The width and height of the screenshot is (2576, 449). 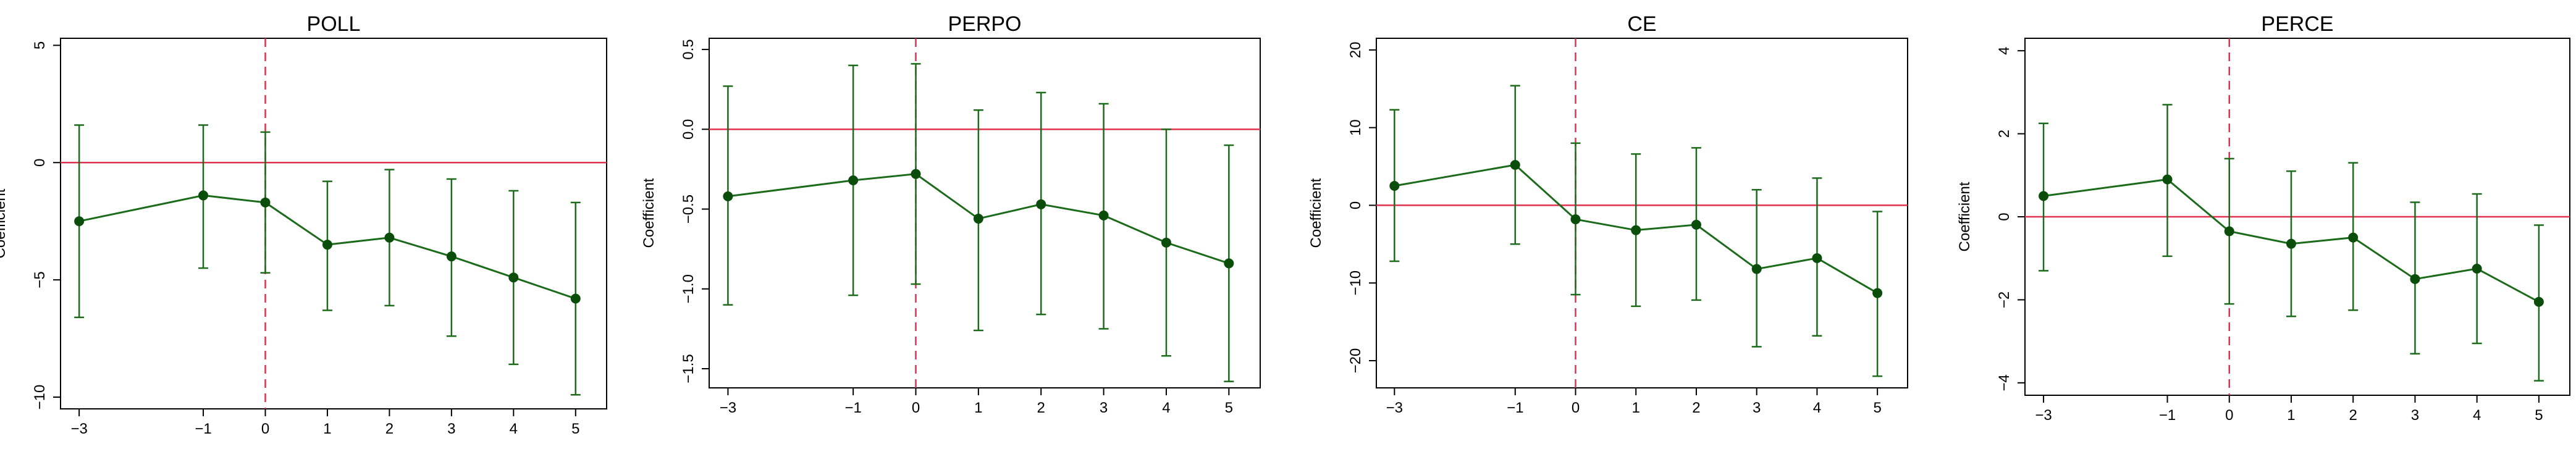 I want to click on chart-title: POLL, so click(x=334, y=24).